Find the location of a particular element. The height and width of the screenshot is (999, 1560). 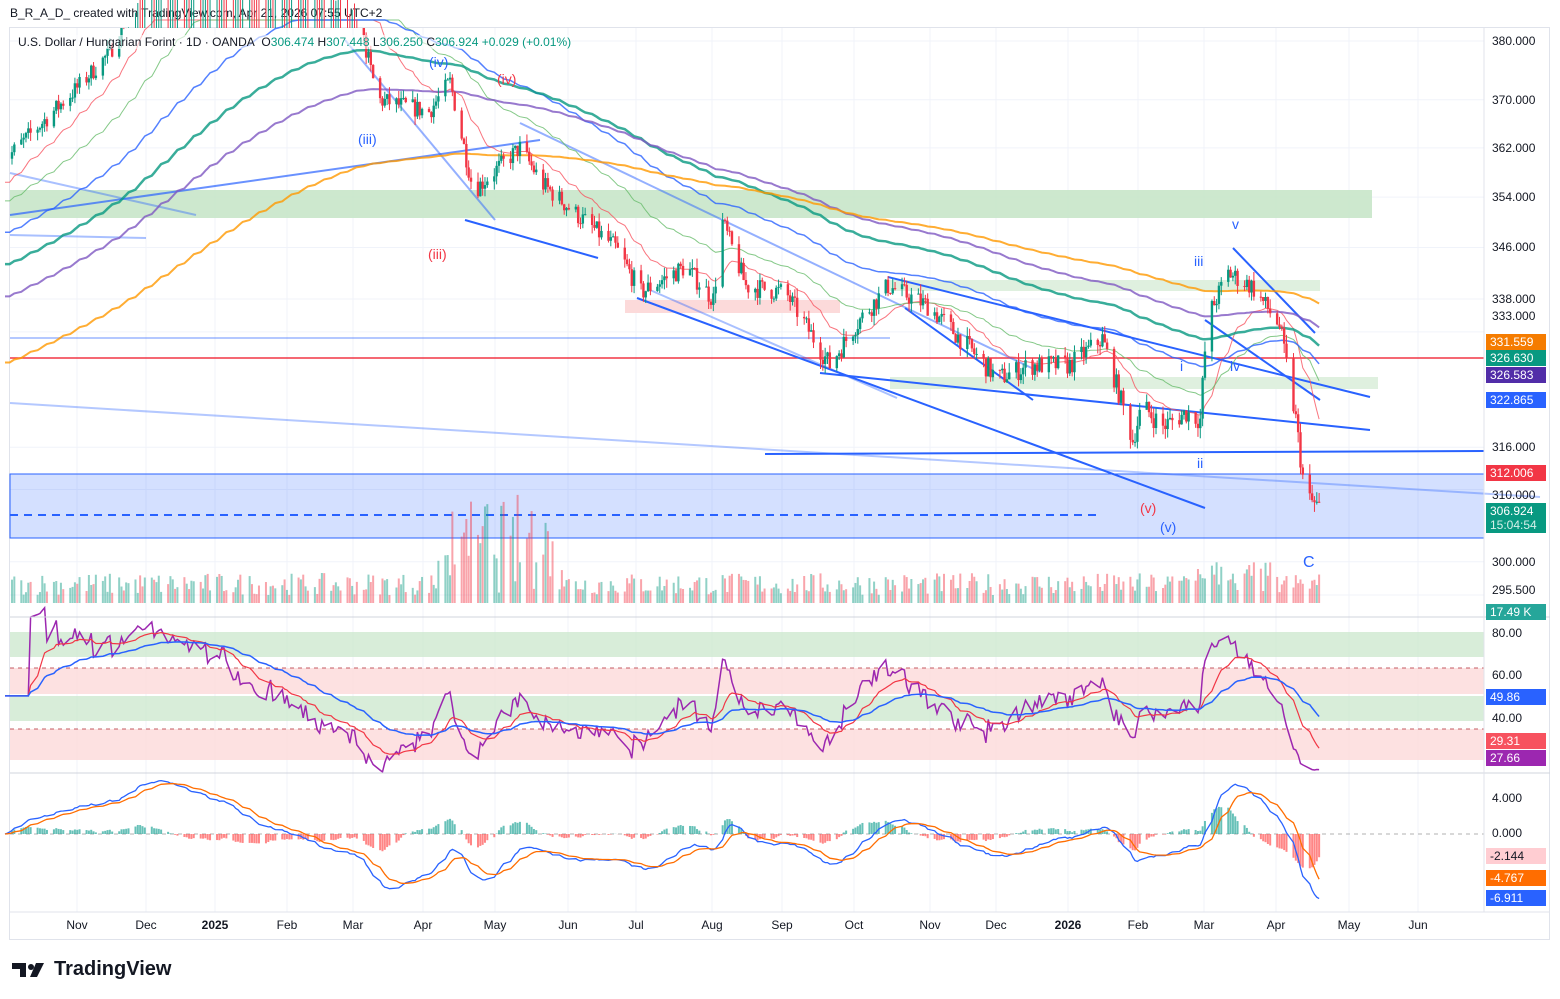

last-price: 306.924 is located at coordinates (1512, 511).